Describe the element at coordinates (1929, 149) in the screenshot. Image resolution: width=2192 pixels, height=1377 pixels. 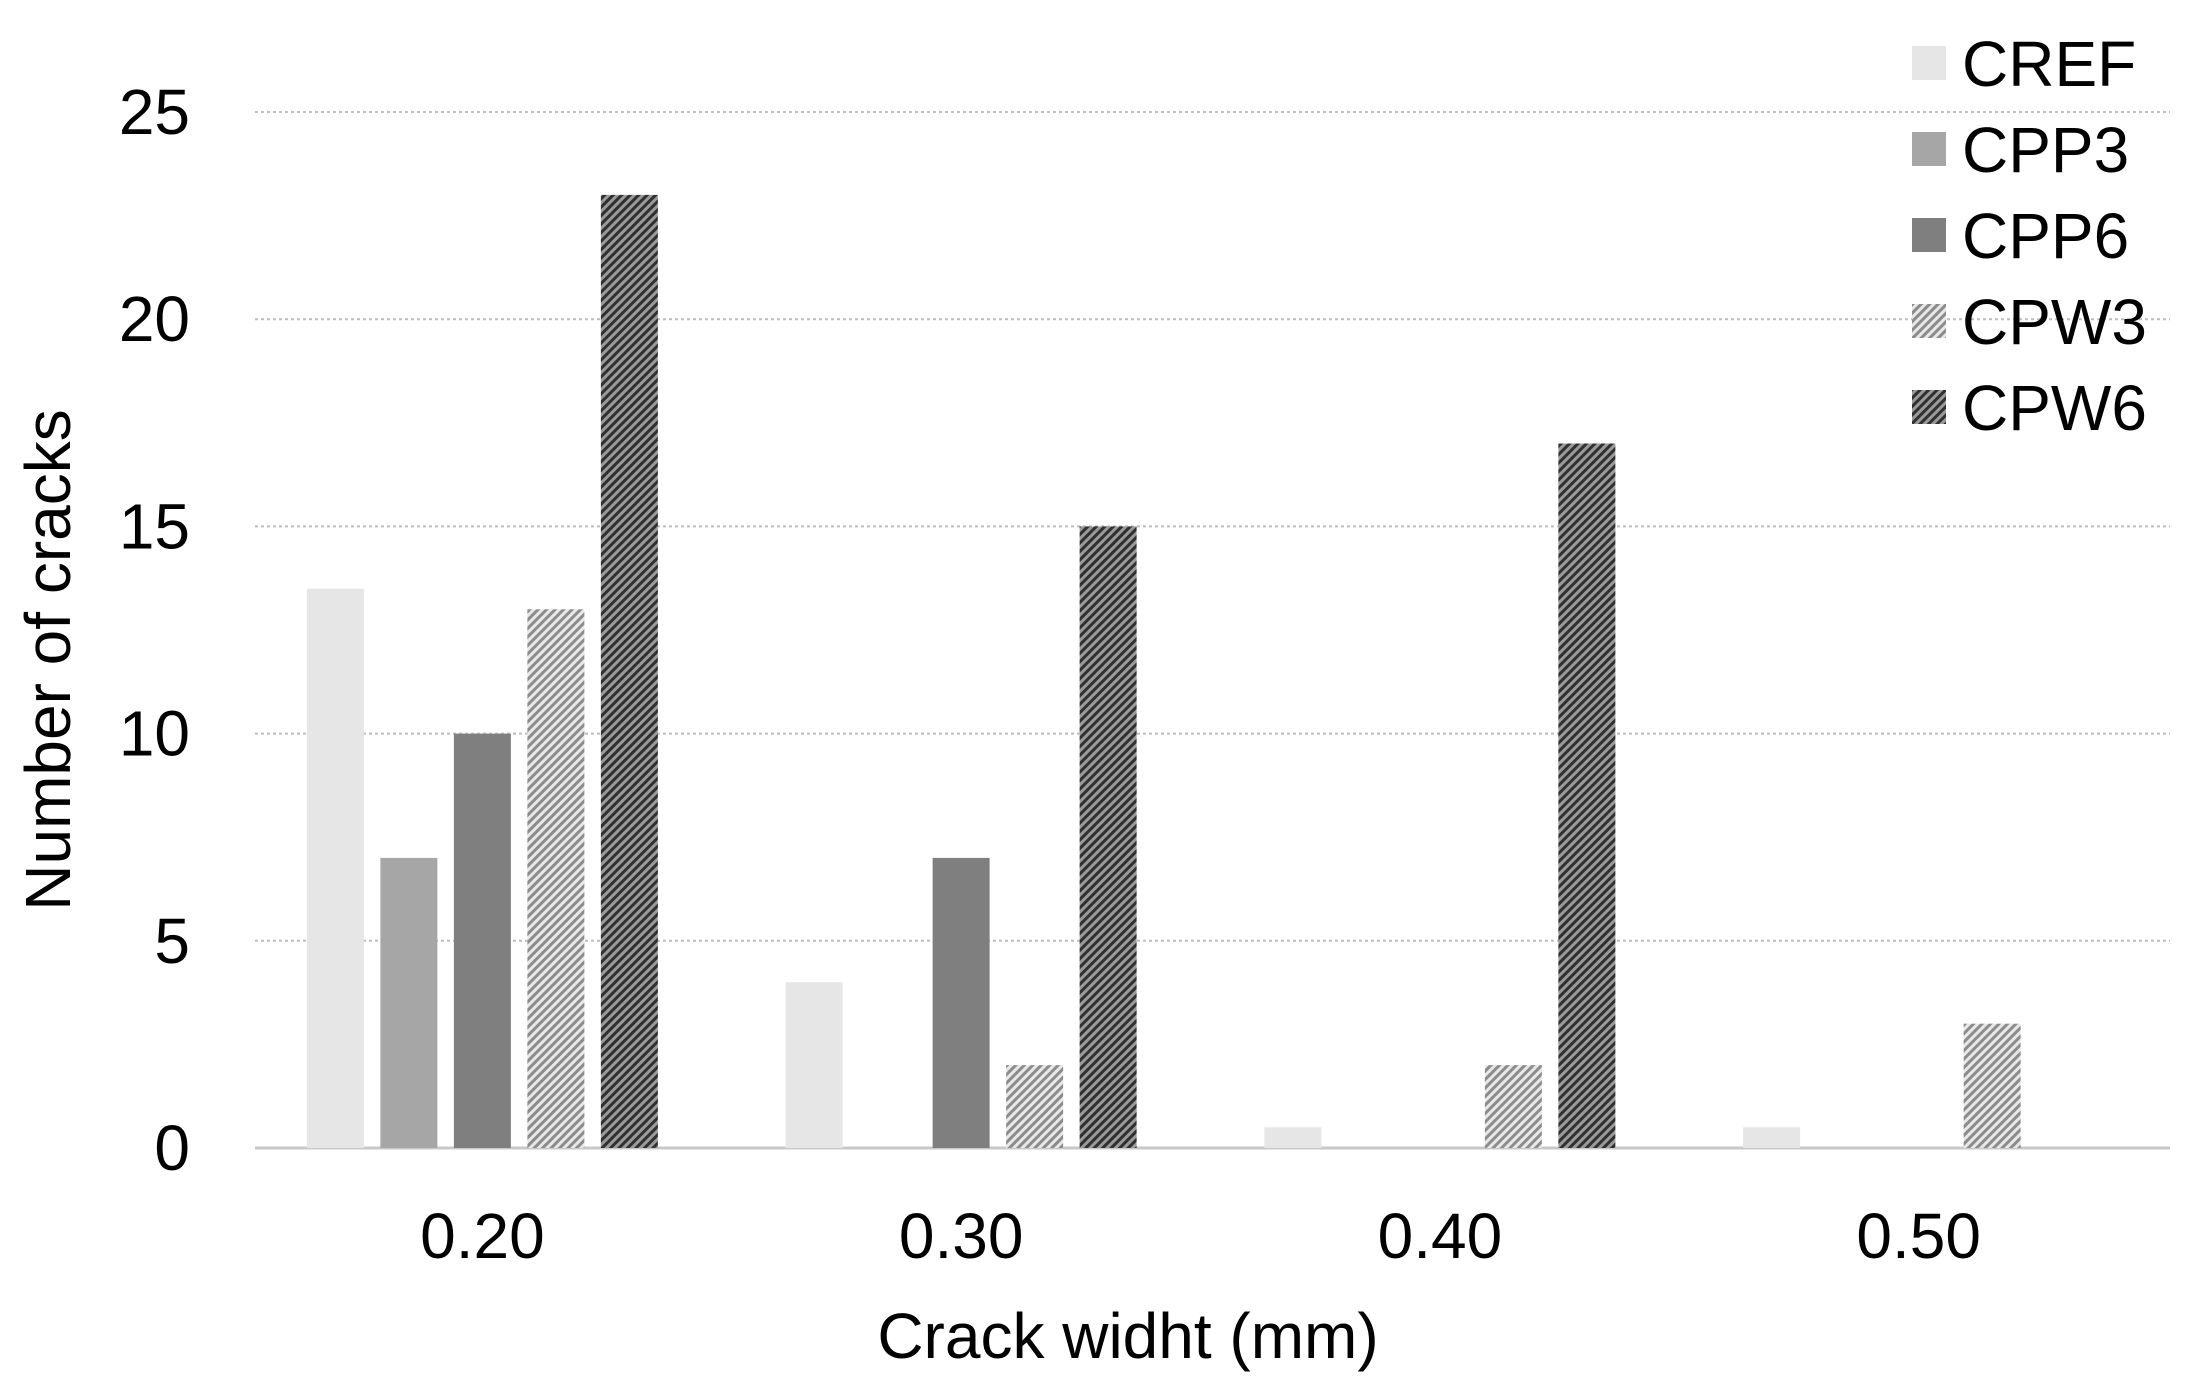
I see `legend-swatch-cpp3` at that location.